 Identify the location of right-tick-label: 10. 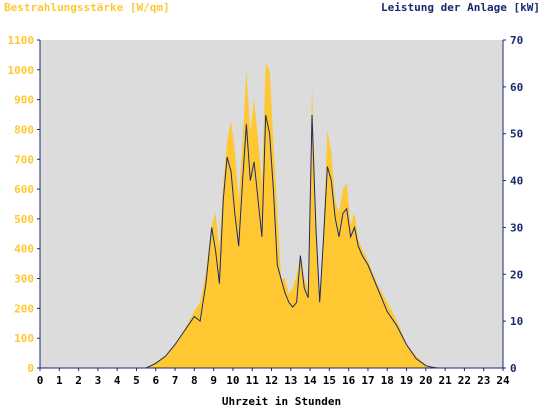
(516, 321).